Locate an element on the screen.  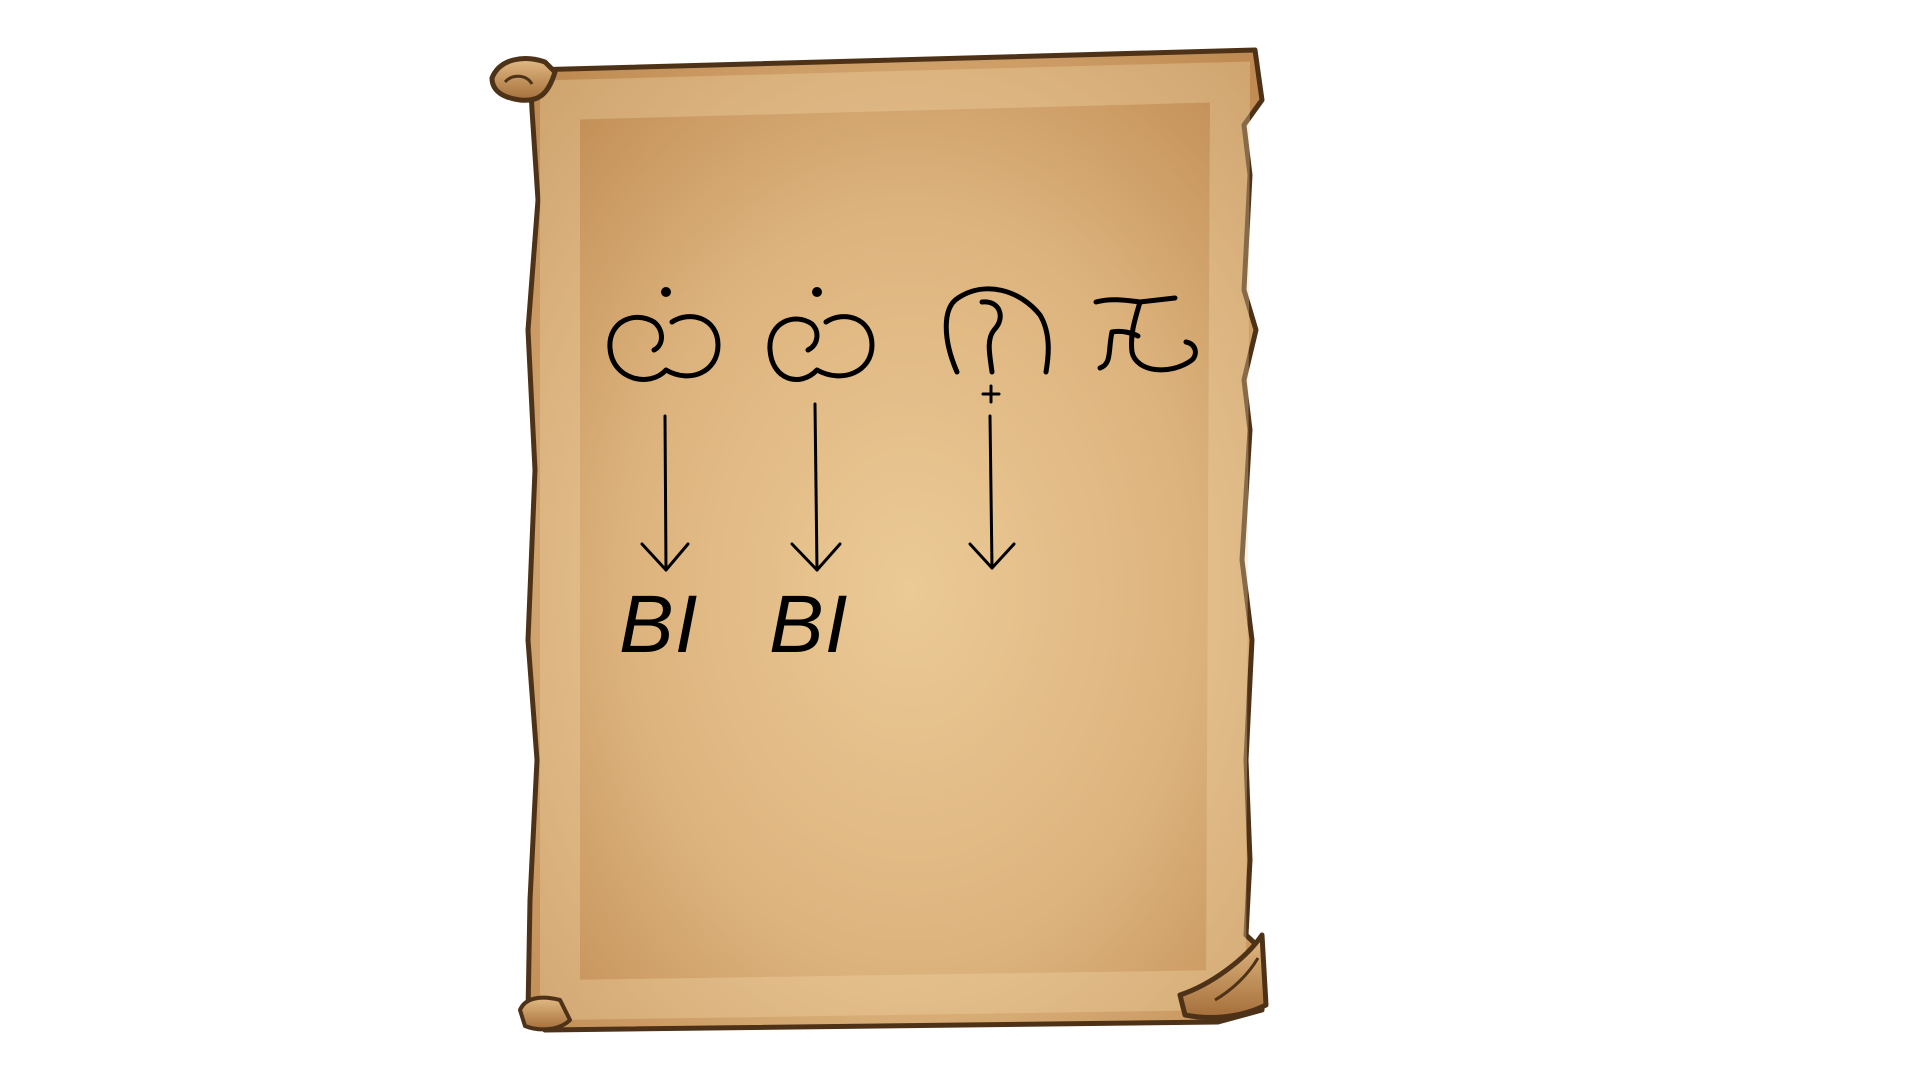
glyph-label-bi-1: BI is located at coordinates (659, 624).